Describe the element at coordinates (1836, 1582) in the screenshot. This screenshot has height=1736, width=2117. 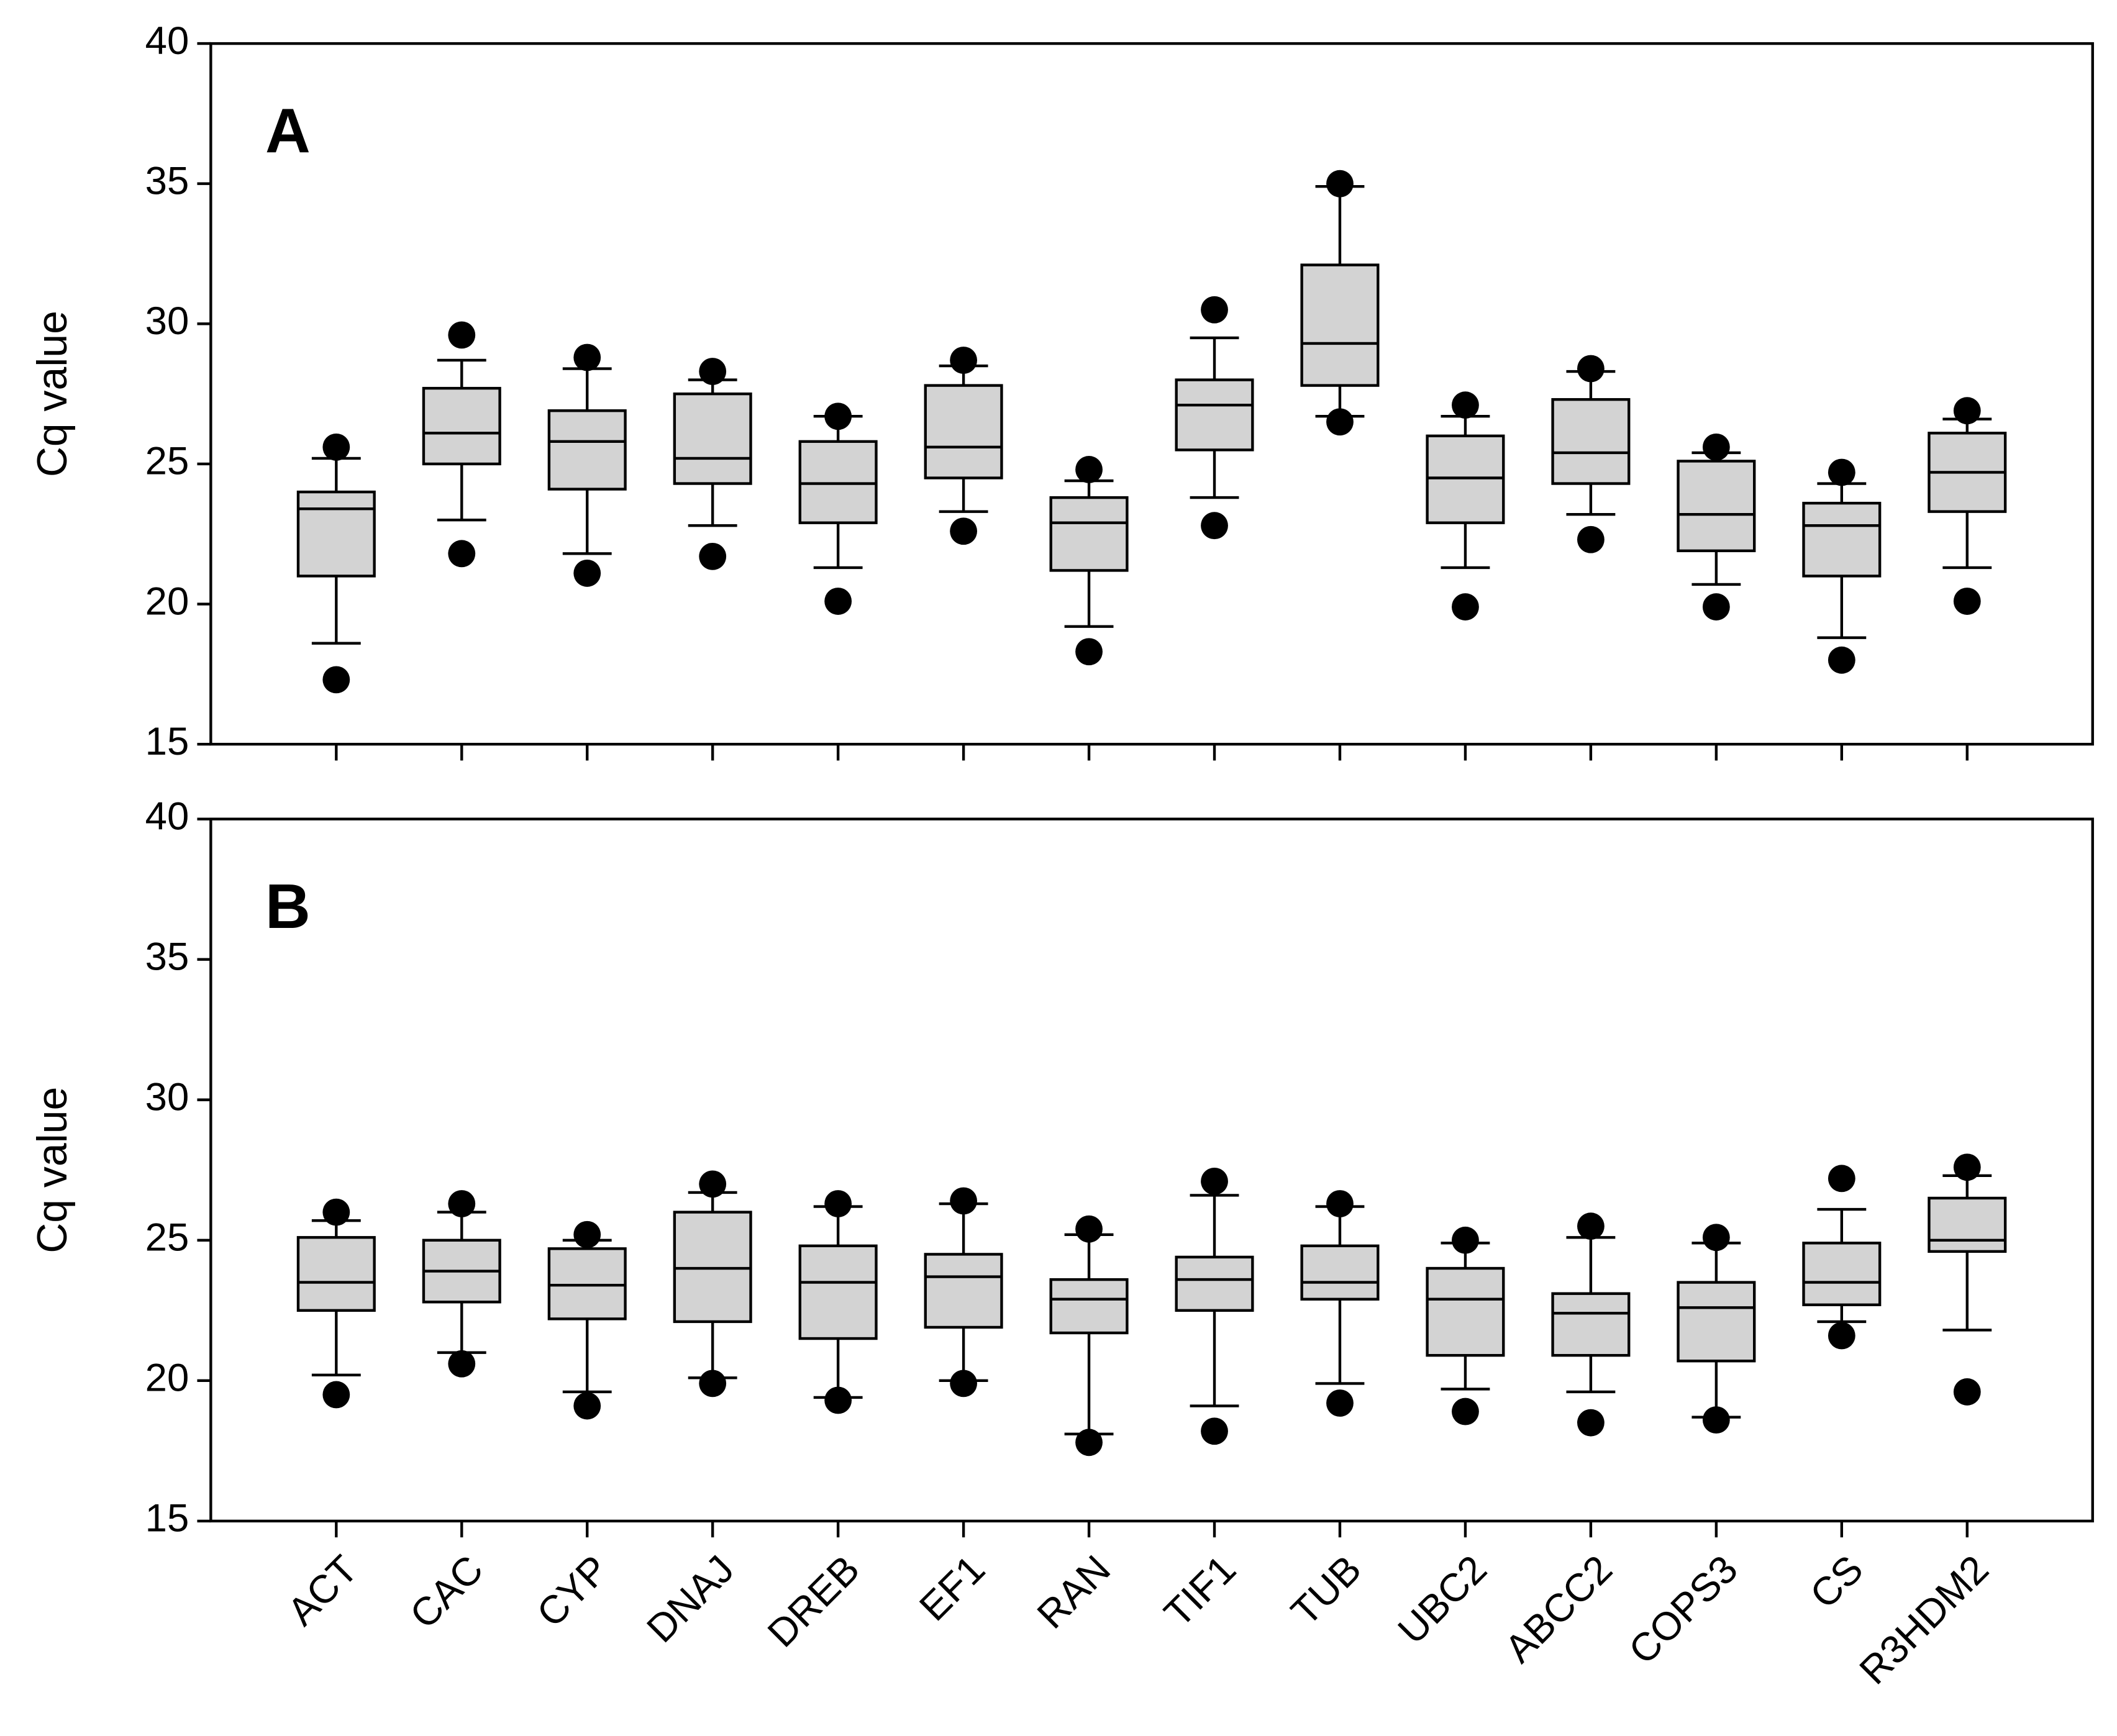
I see `x-tick-label: CS` at that location.